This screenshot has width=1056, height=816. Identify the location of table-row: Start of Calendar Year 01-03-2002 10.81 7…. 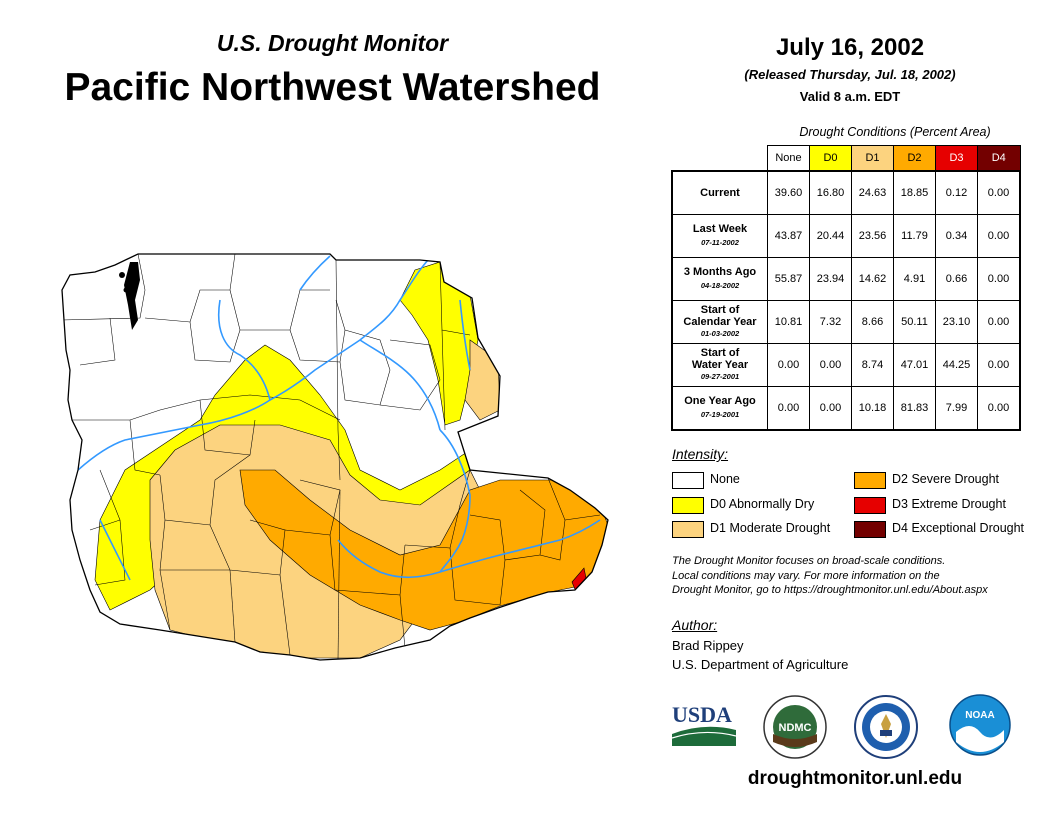
(846, 322).